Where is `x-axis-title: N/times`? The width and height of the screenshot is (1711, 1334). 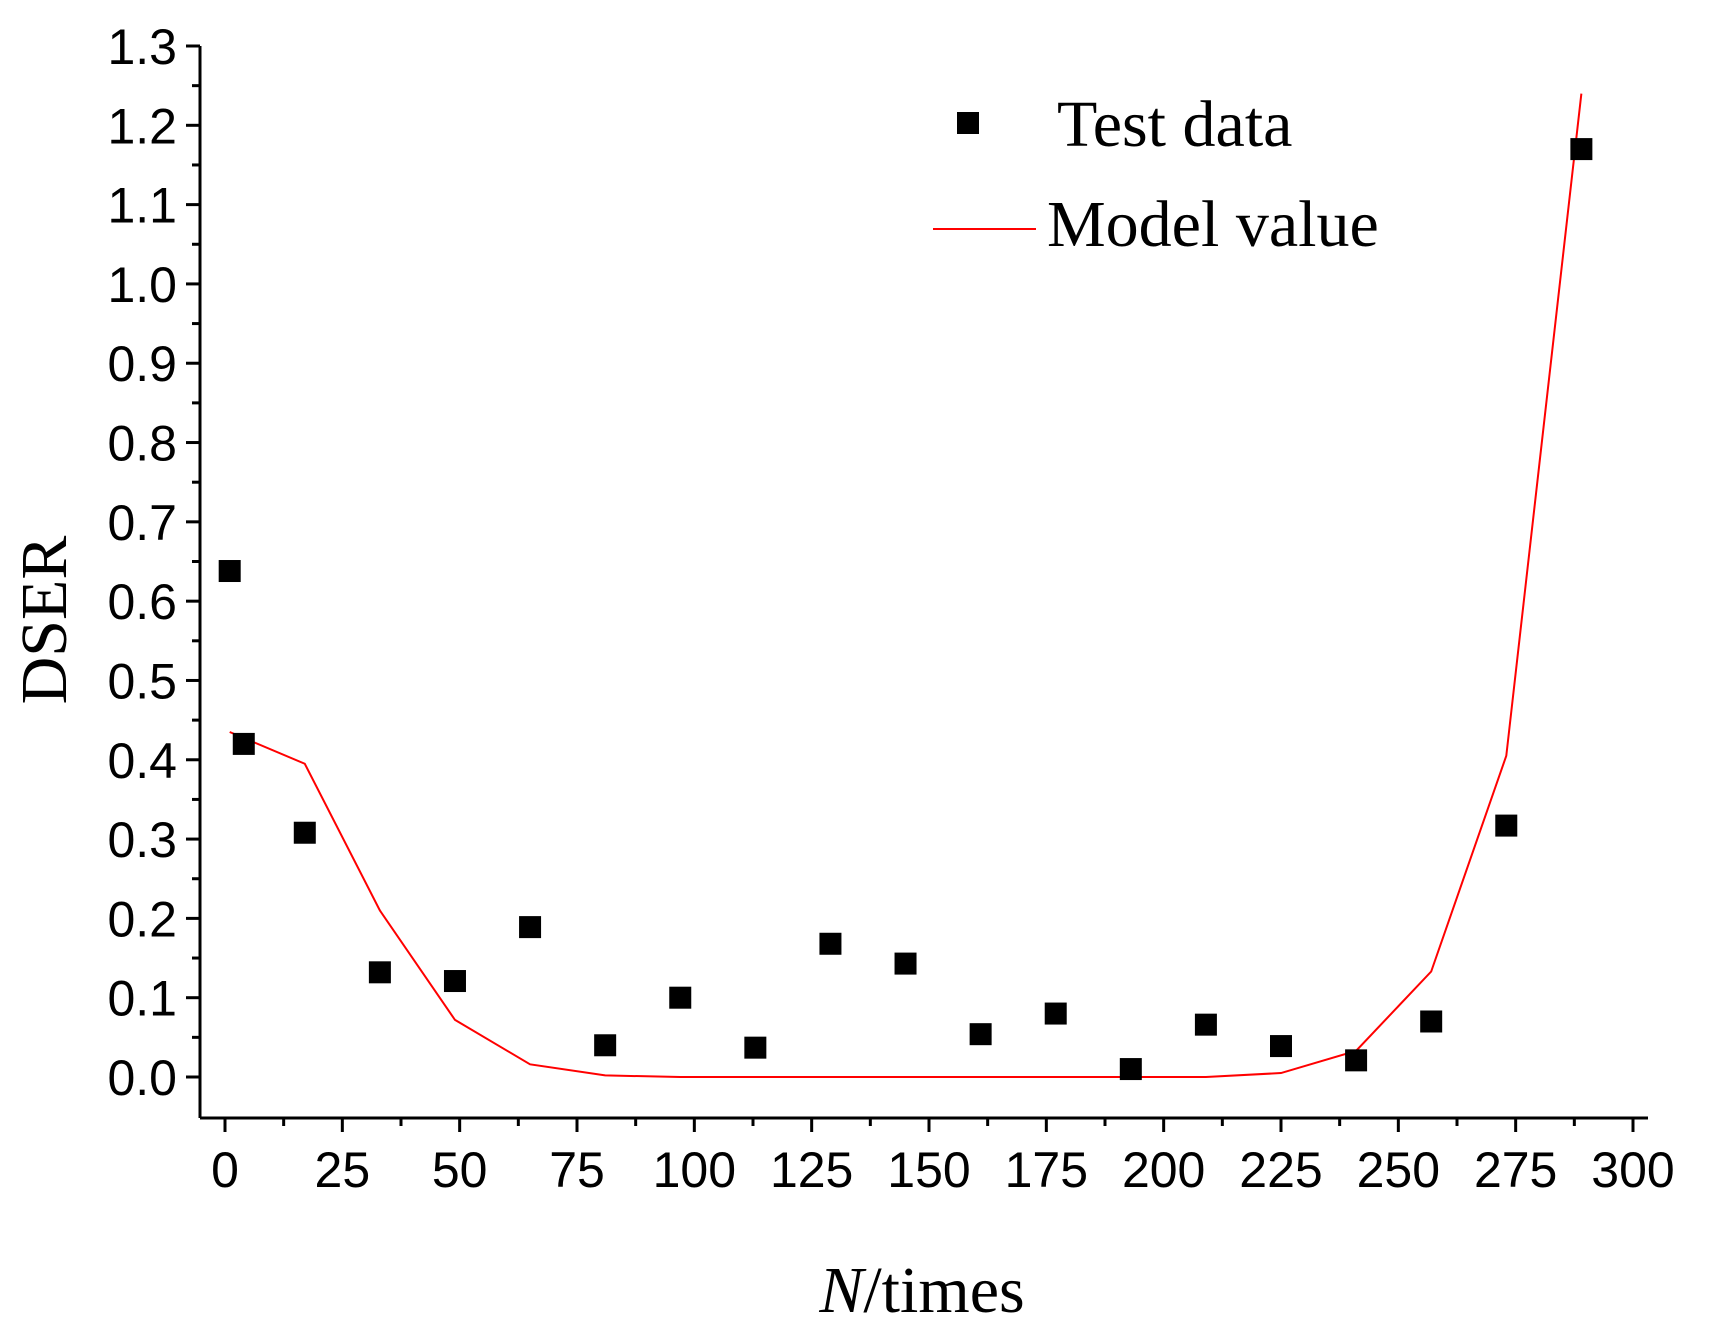 x-axis-title: N/times is located at coordinates (921, 1290).